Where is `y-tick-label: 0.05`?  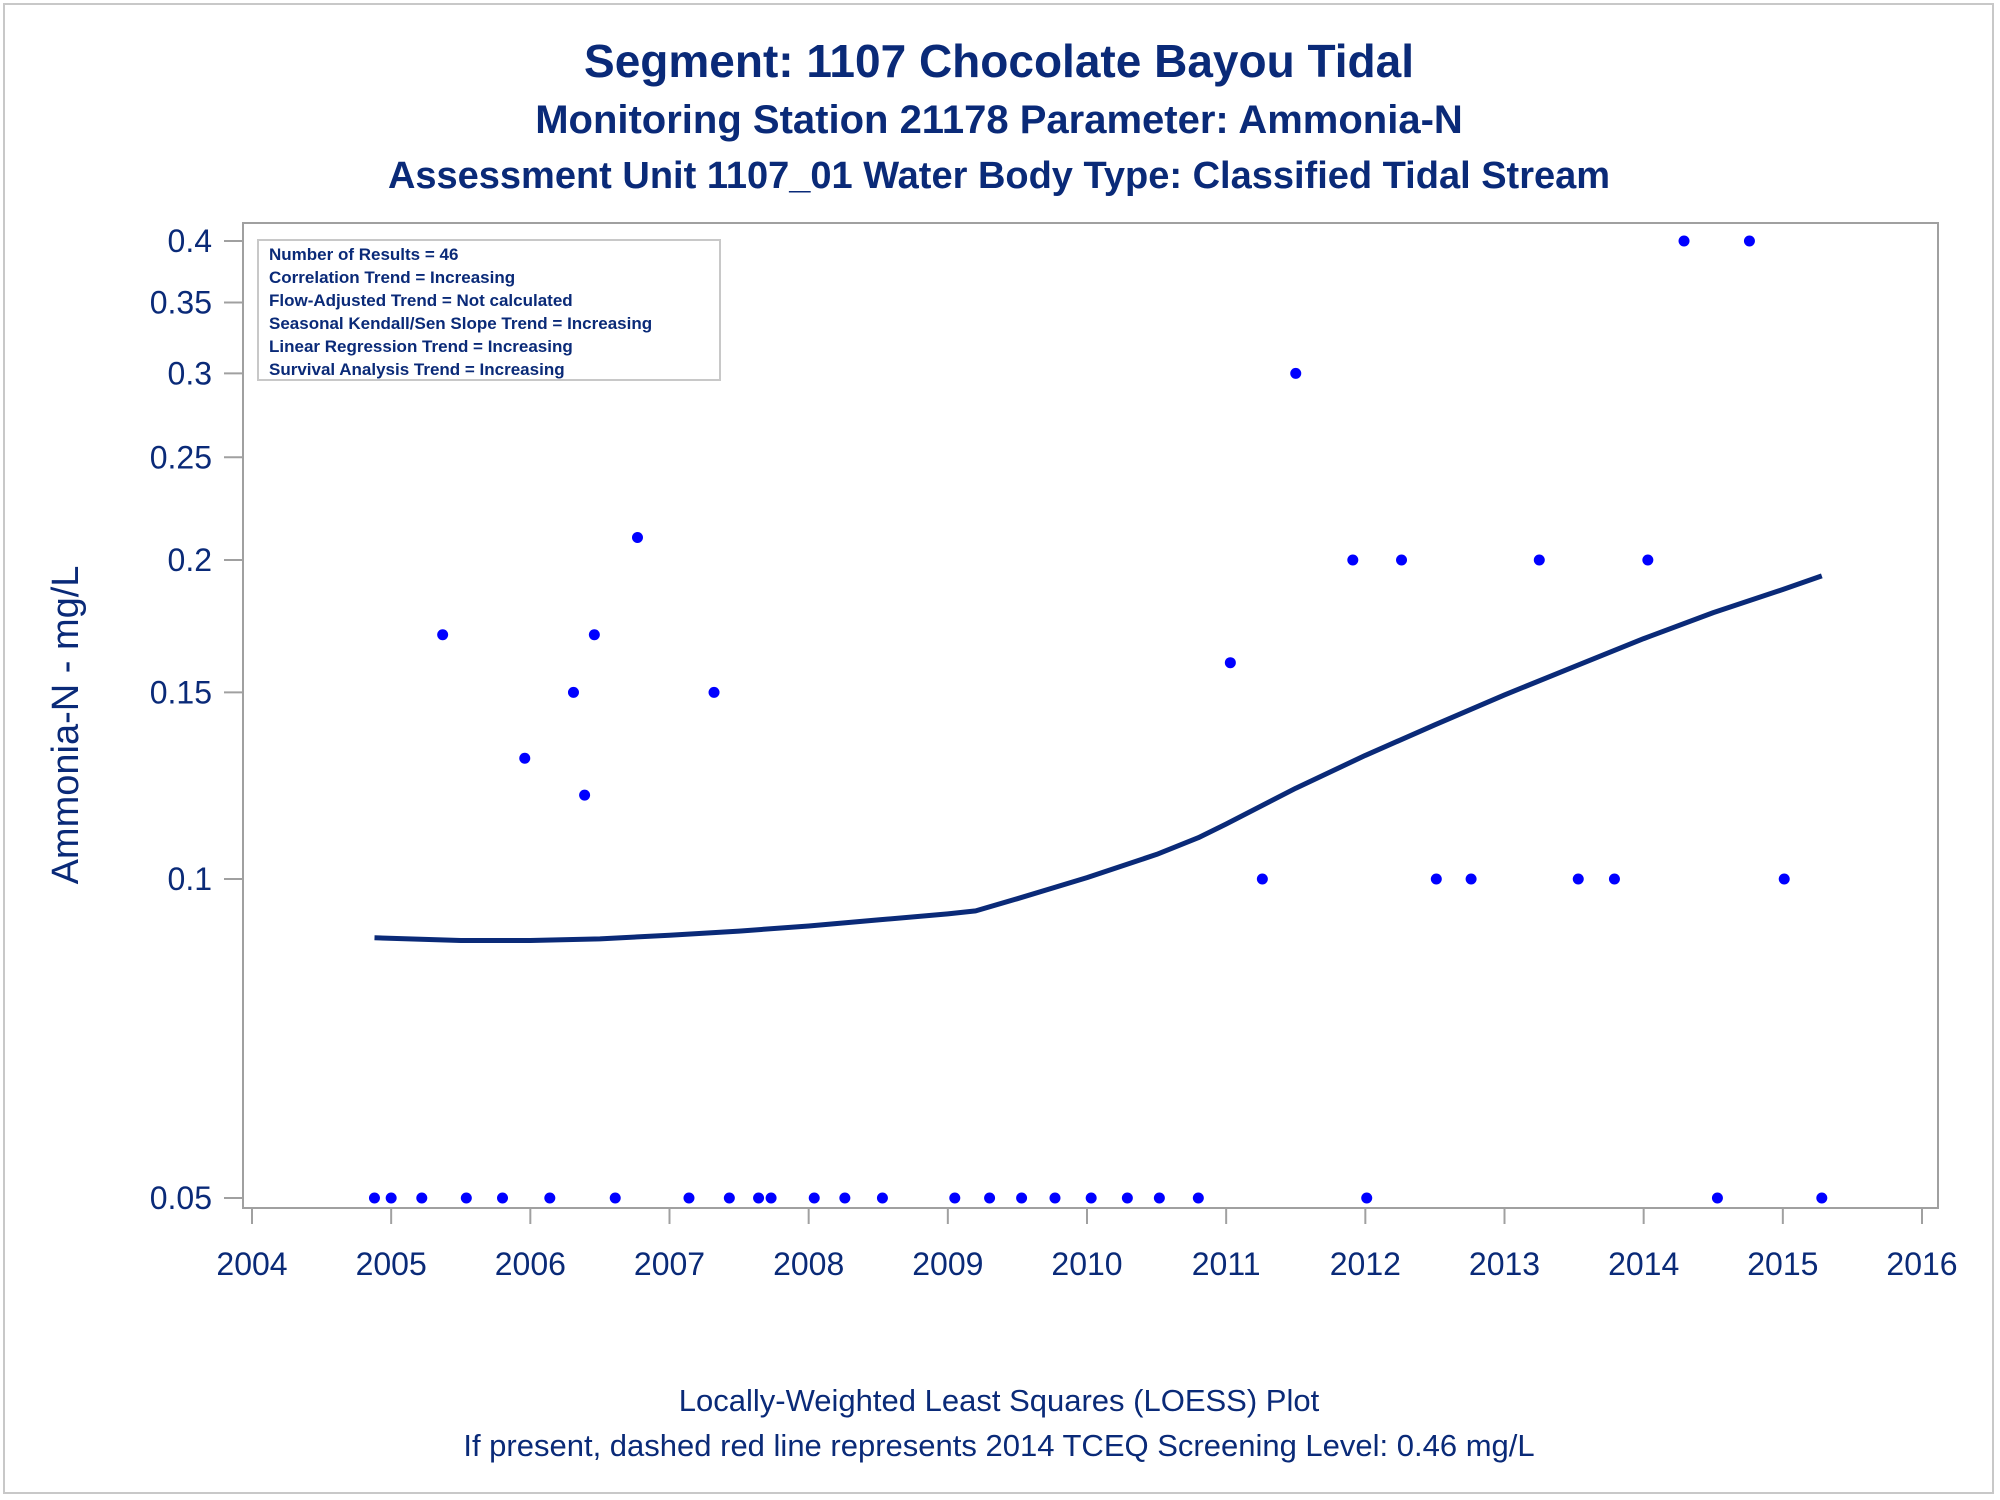 y-tick-label: 0.05 is located at coordinates (181, 1198).